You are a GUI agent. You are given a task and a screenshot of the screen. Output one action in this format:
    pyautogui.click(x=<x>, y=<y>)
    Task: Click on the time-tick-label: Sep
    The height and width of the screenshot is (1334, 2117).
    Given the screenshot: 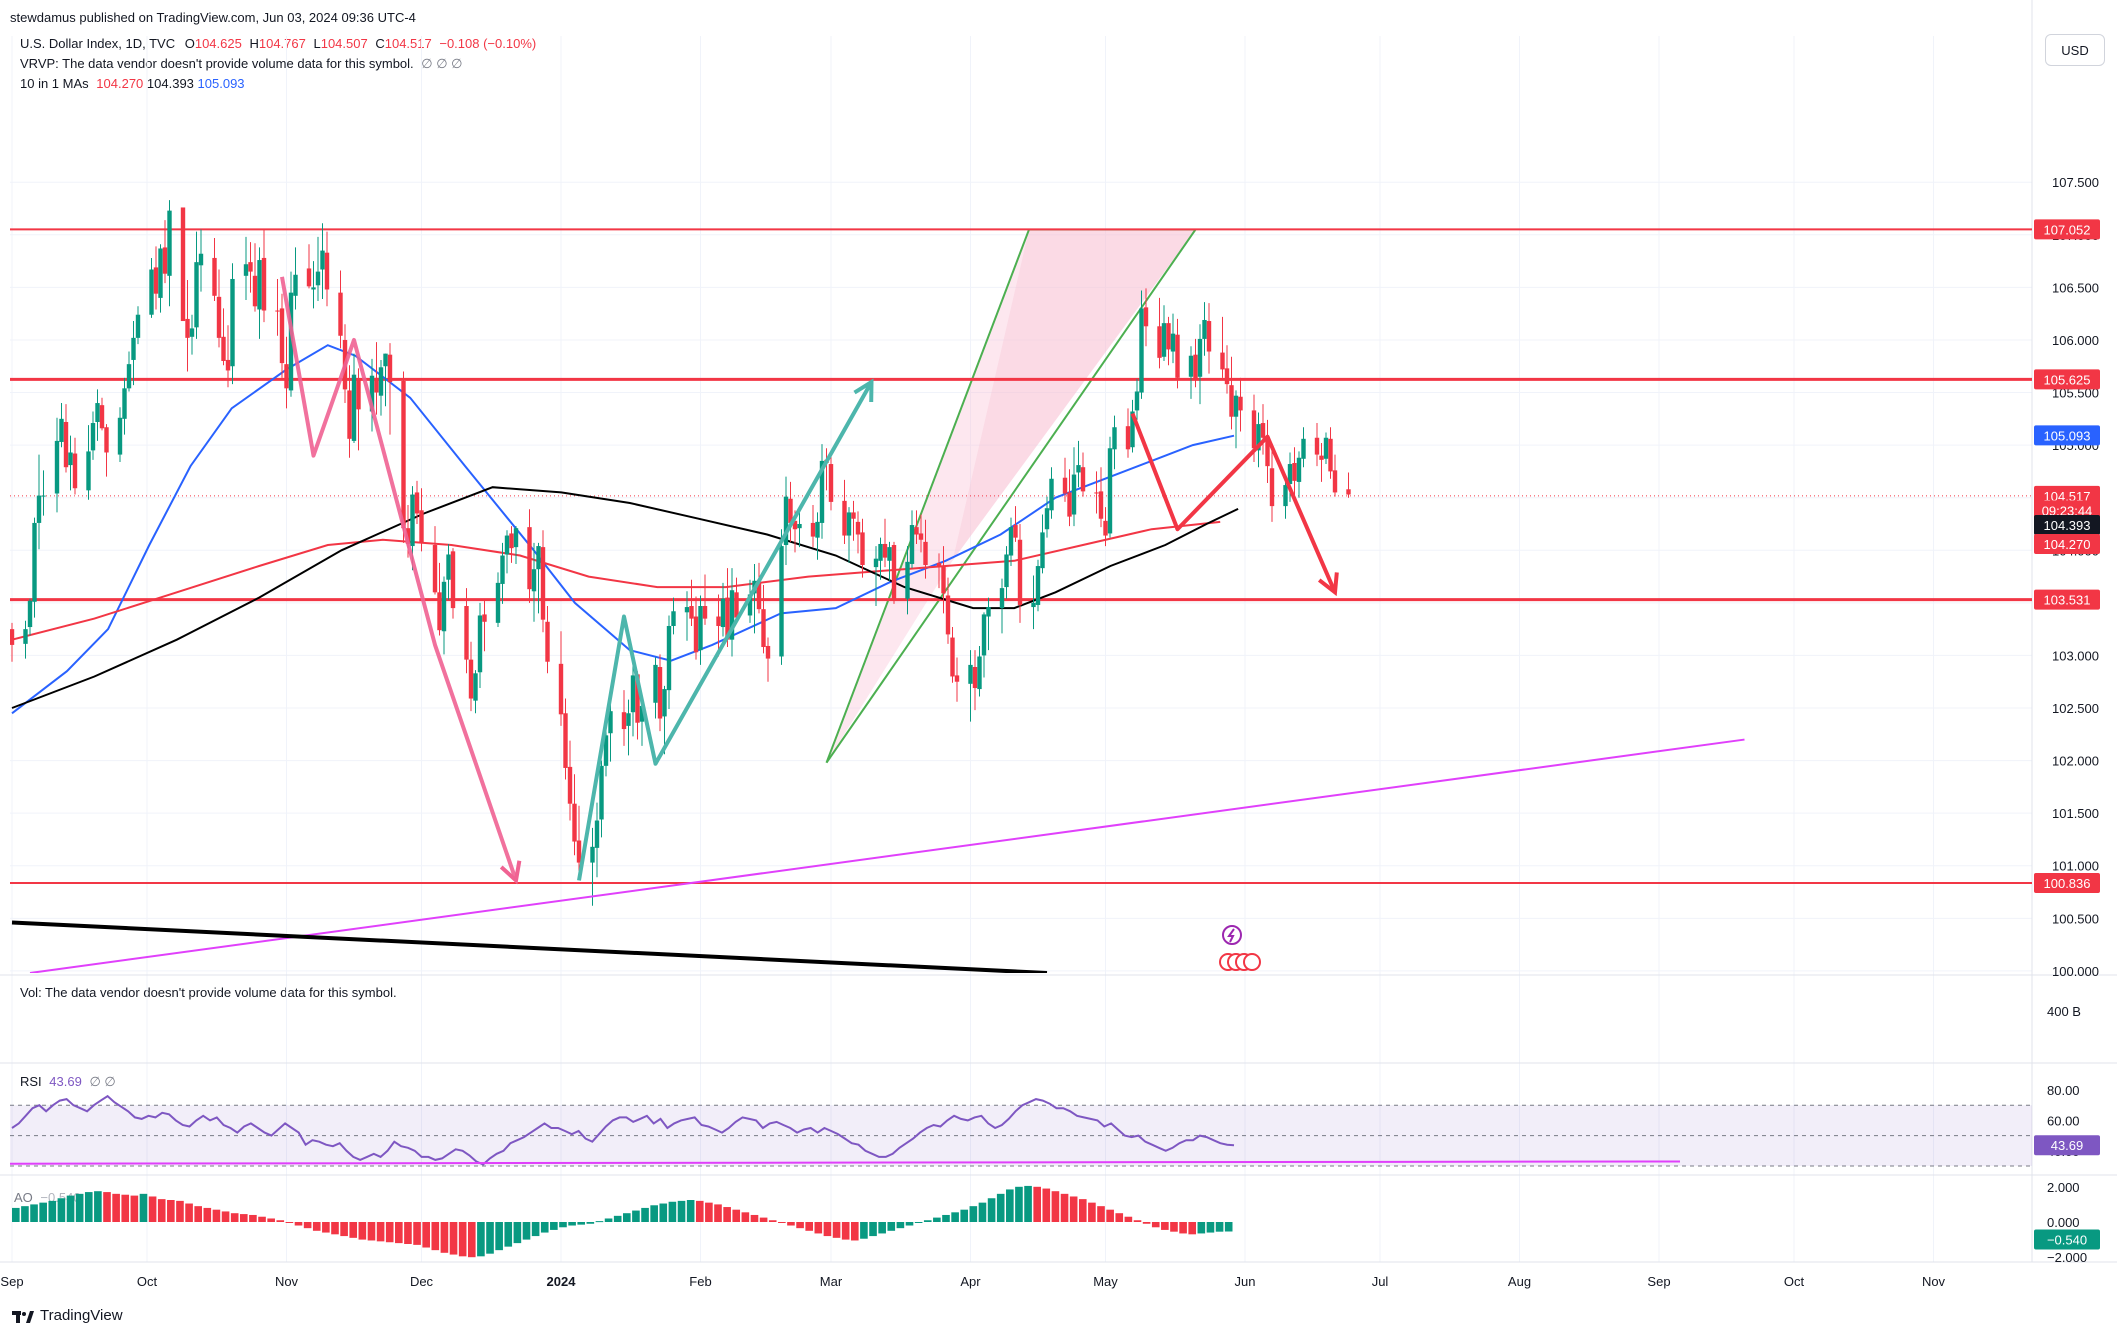 What is the action you would take?
    pyautogui.click(x=11, y=1281)
    